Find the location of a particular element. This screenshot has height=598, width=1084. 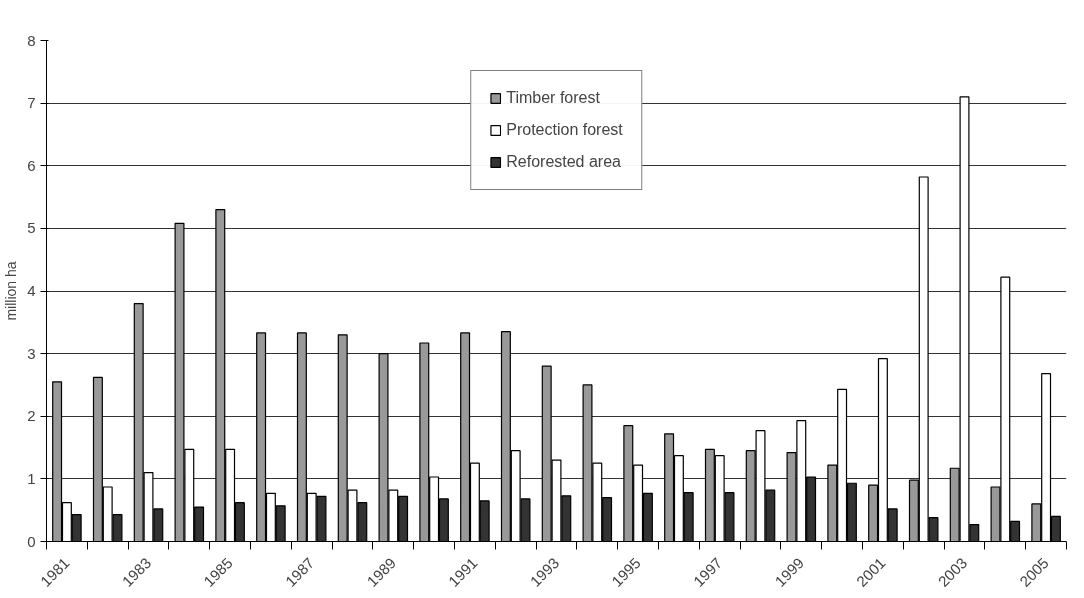

legend-label: Reforested area is located at coordinates (563, 162).